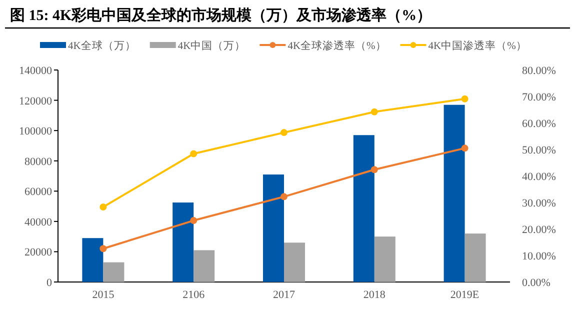 The height and width of the screenshot is (332, 575). I want to click on x-tick-label: 2018, so click(374, 295).